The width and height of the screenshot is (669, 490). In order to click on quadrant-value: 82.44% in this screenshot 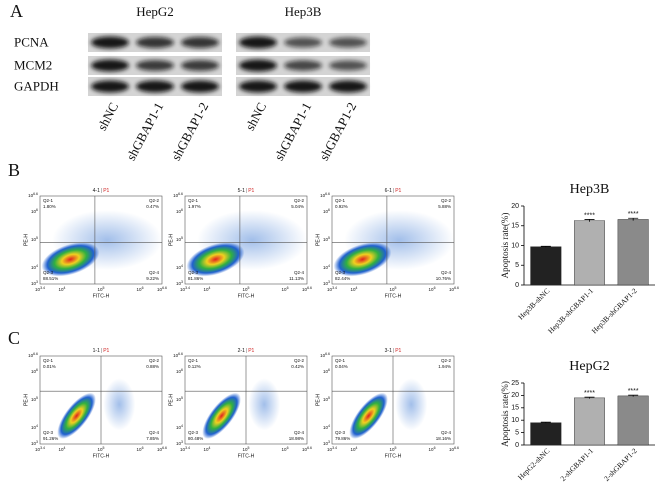, I will do `click(342, 278)`.